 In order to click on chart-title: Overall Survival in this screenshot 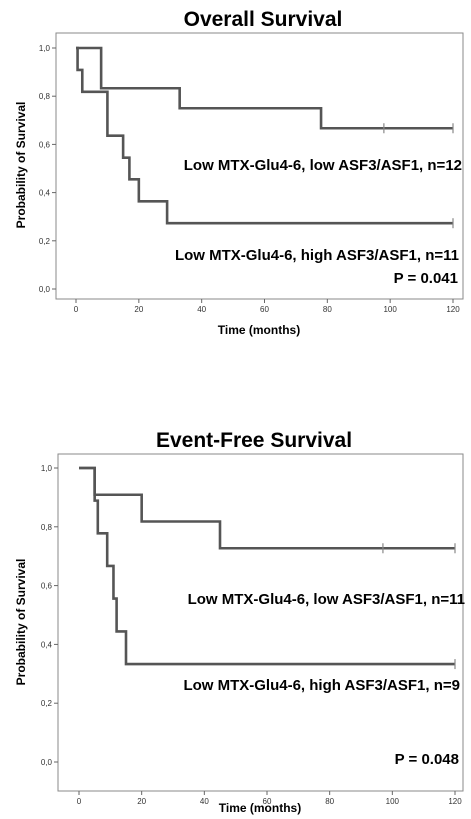, I will do `click(263, 19)`.